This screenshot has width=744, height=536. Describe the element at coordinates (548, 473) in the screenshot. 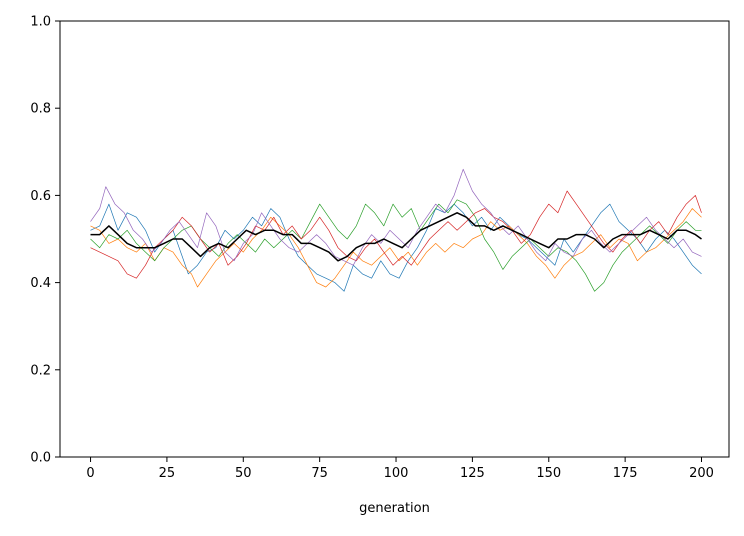

I see `x-tick-label: 150` at that location.